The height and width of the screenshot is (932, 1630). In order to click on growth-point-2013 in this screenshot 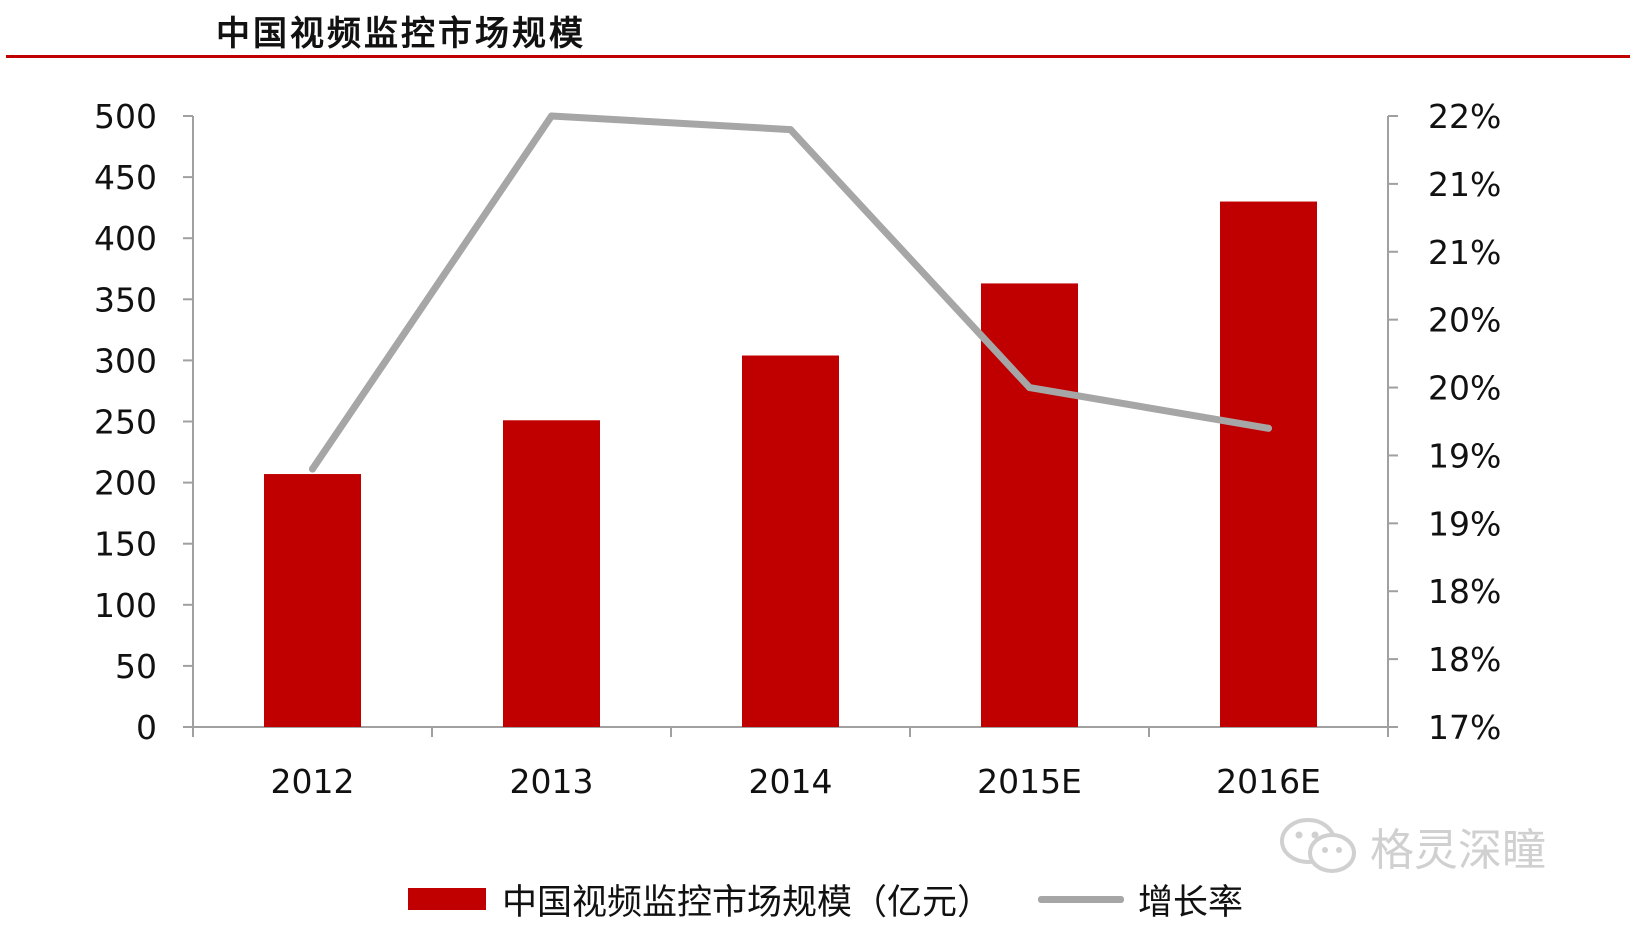, I will do `click(551, 116)`.